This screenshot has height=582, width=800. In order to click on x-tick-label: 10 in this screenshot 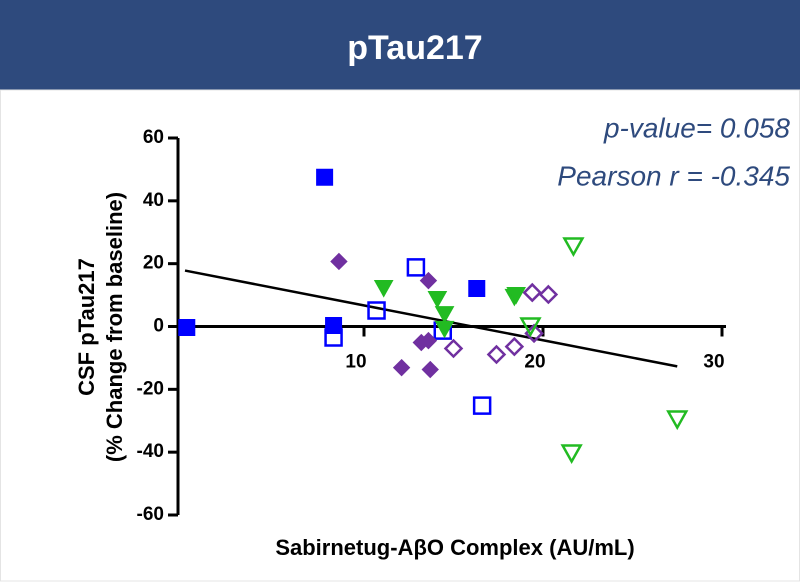, I will do `click(355, 362)`.